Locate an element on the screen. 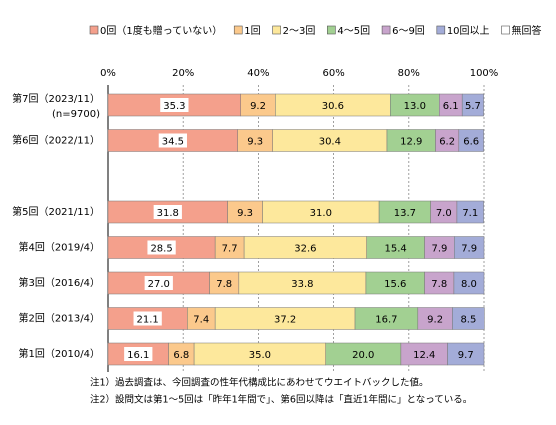 Image resolution: width=556 pixels, height=425 pixels. value-label: 9.7 is located at coordinates (466, 355).